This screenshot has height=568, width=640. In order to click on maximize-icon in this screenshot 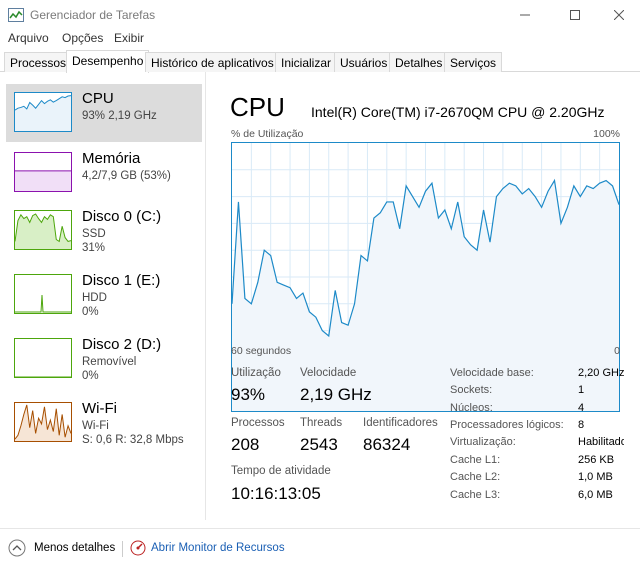, I will do `click(575, 15)`.